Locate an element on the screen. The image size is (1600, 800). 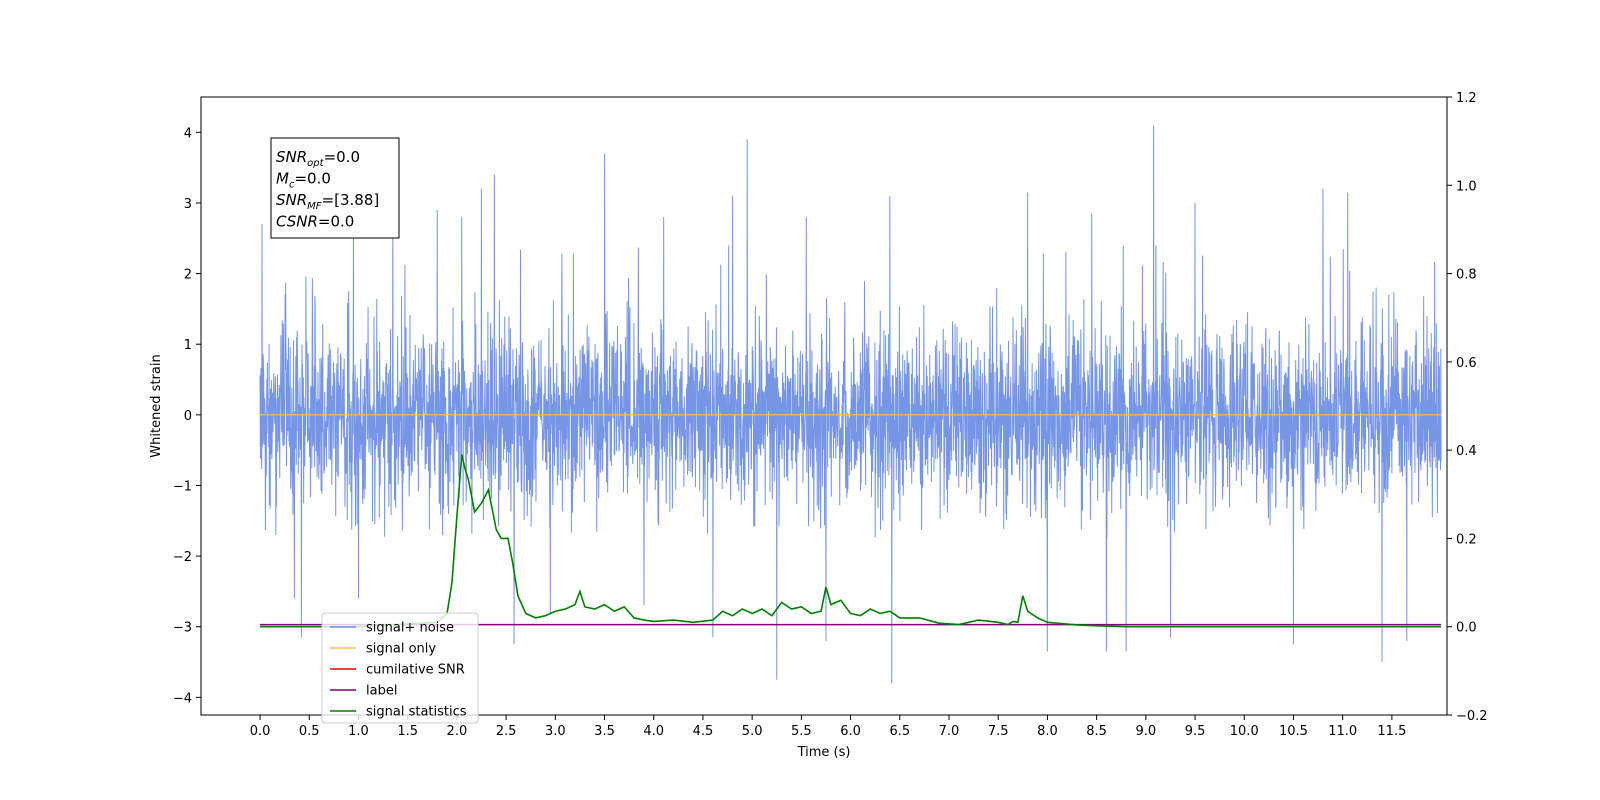
x-tick-label: 5.5 is located at coordinates (801, 731).